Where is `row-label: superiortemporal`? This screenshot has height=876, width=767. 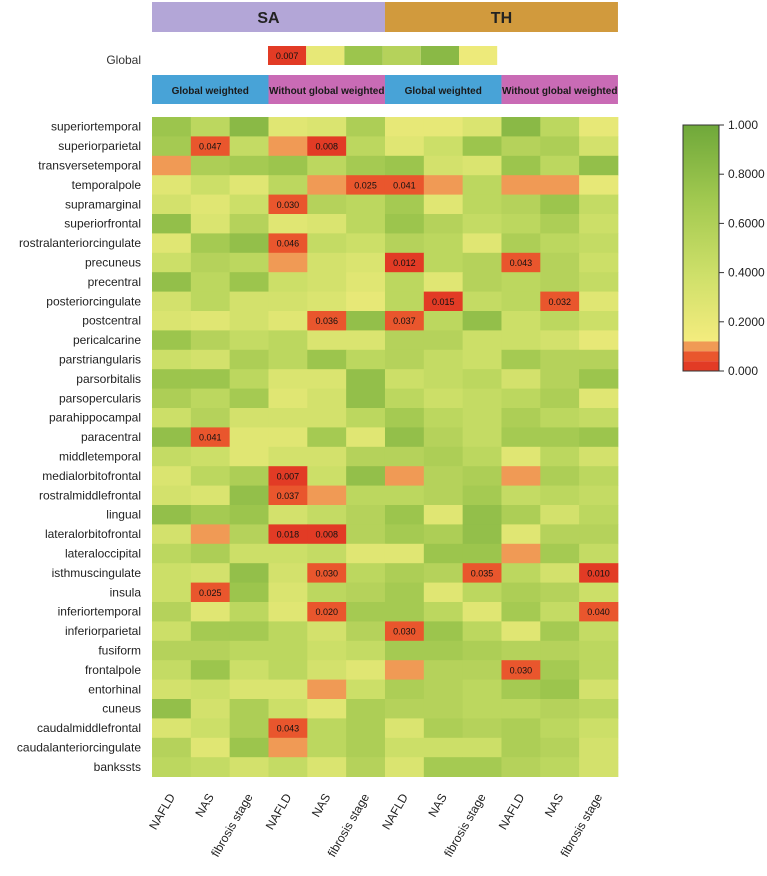
row-label: superiortemporal is located at coordinates (96, 127).